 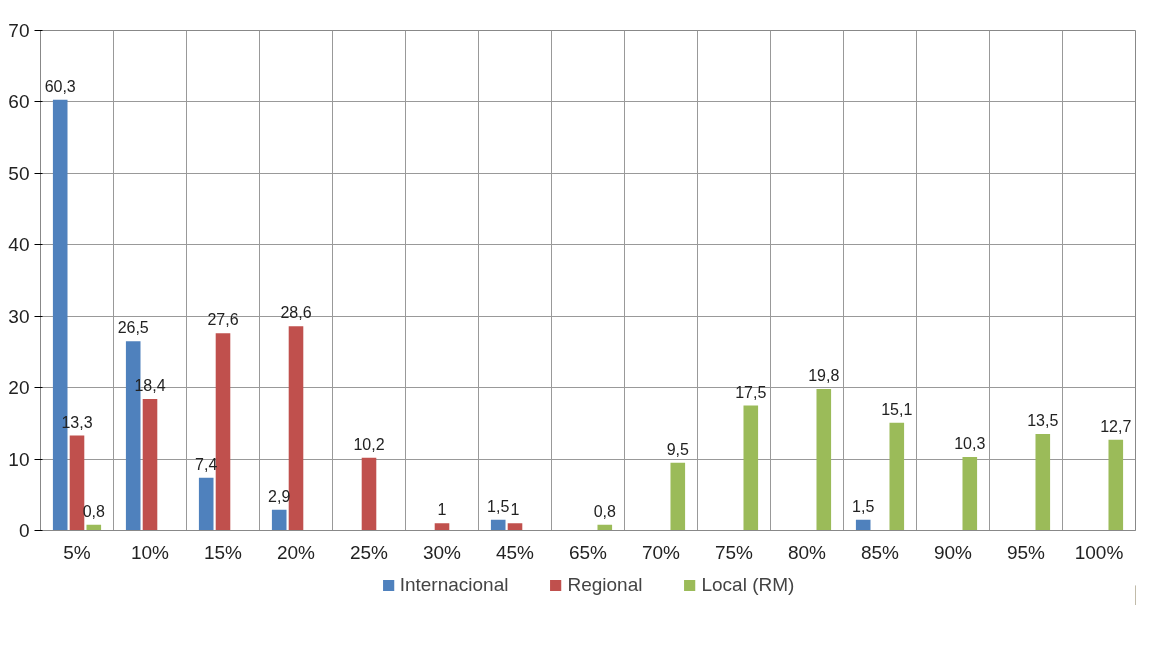 What do you see at coordinates (1099, 552) in the screenshot?
I see `x-tick-label: 100%` at bounding box center [1099, 552].